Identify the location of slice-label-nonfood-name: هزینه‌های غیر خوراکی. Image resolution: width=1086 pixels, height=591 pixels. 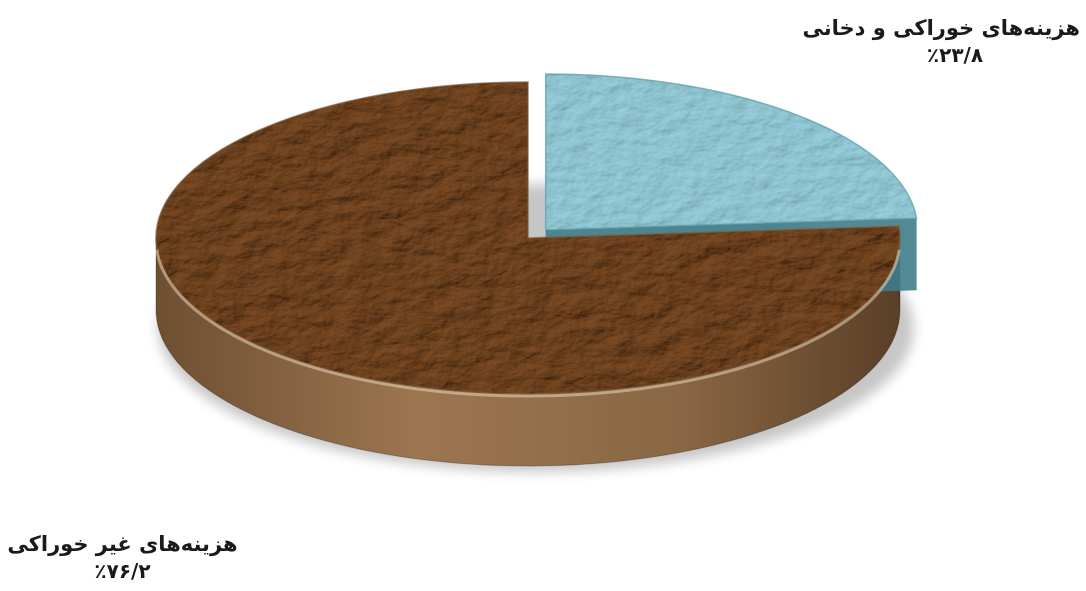
(122, 544).